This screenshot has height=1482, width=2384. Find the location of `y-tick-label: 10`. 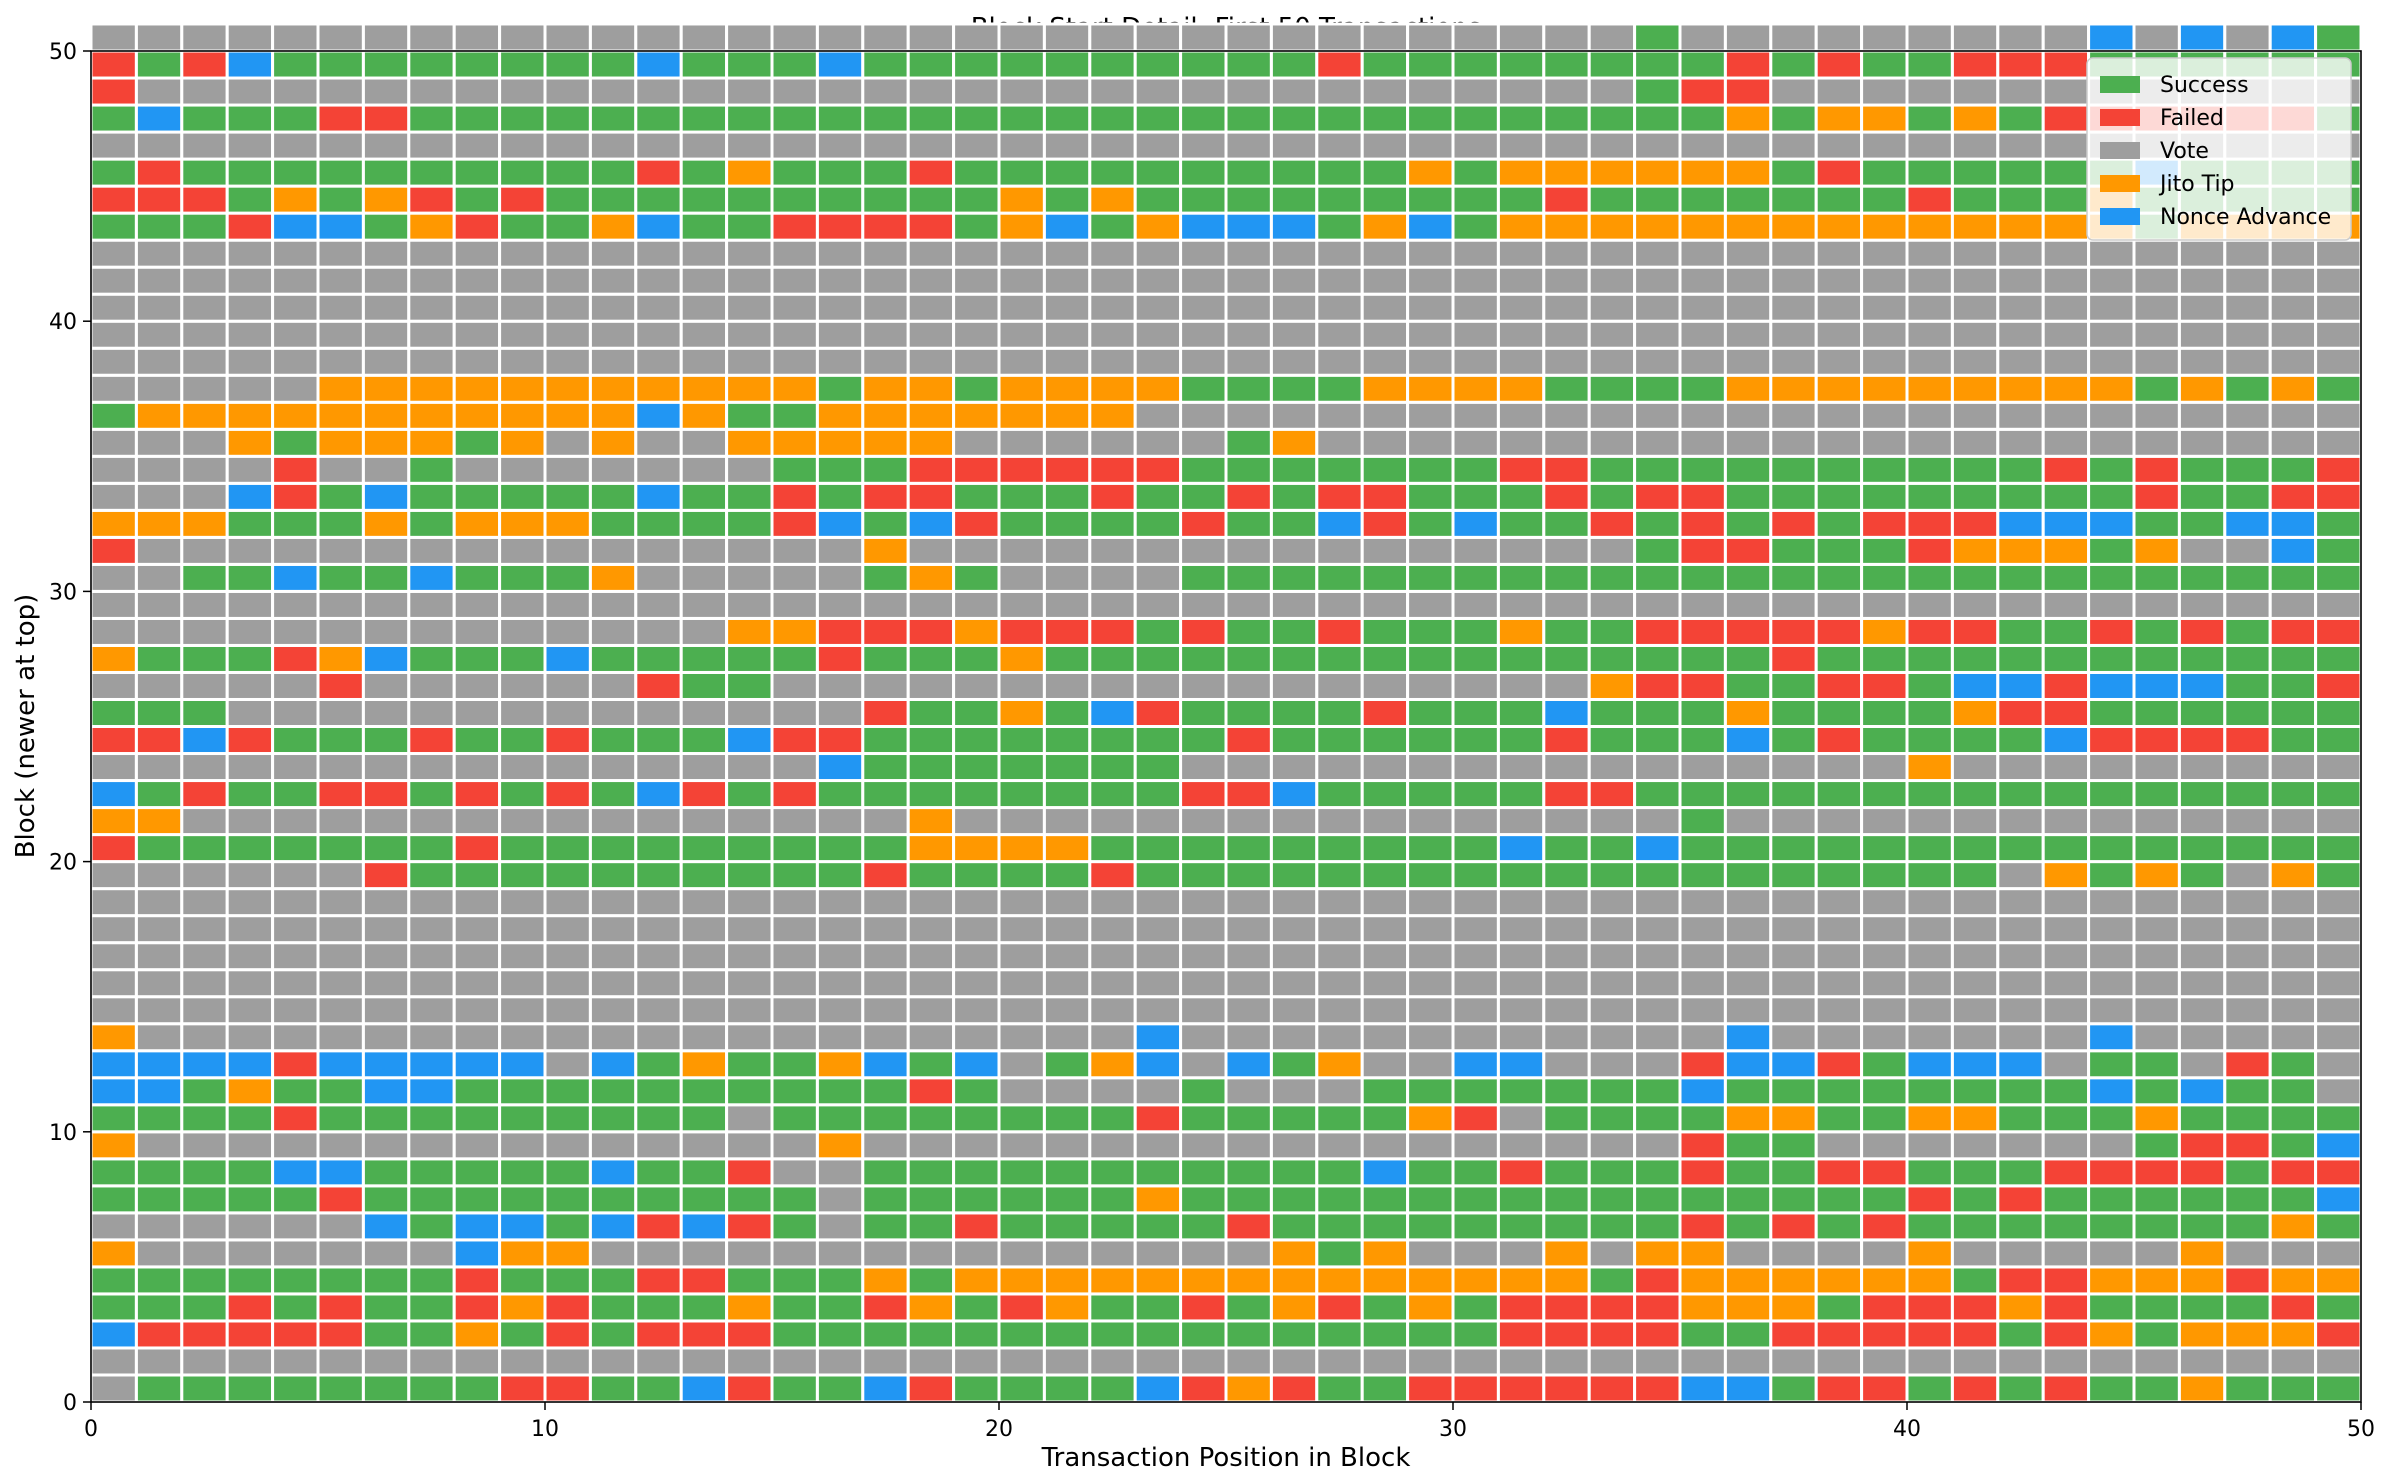

y-tick-label: 10 is located at coordinates (63, 1133).